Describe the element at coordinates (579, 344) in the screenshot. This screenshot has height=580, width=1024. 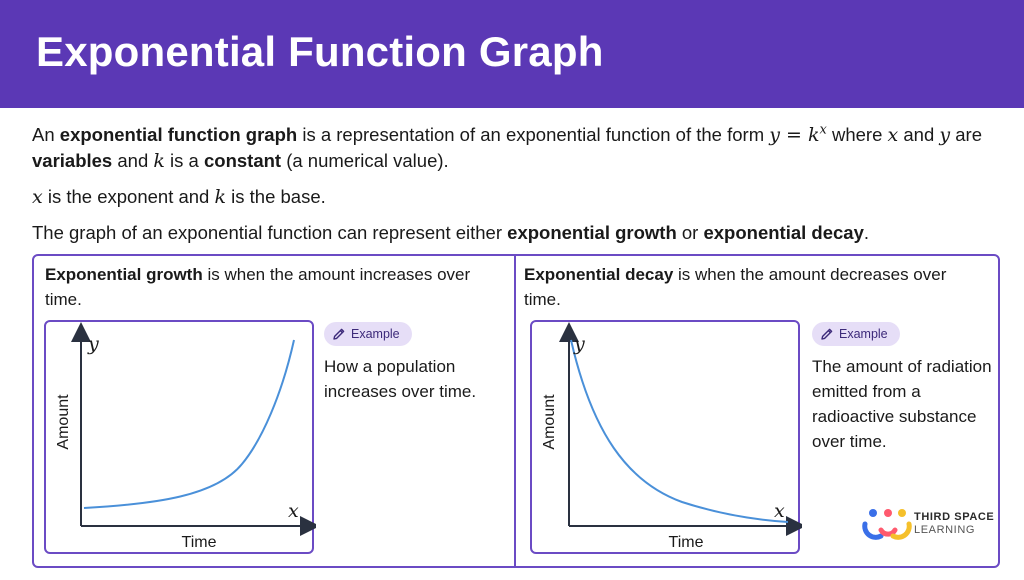
I see `decay-y-symbol: y` at that location.